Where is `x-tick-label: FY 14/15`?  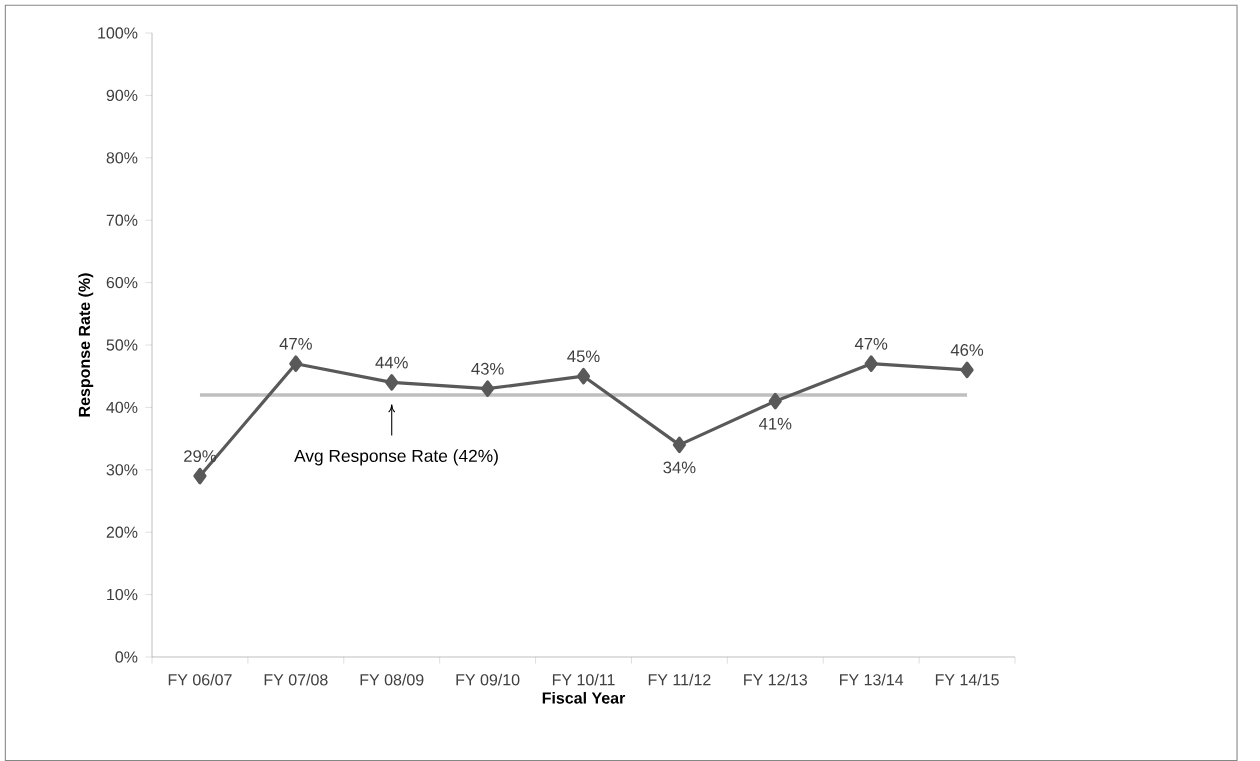 x-tick-label: FY 14/15 is located at coordinates (967, 679).